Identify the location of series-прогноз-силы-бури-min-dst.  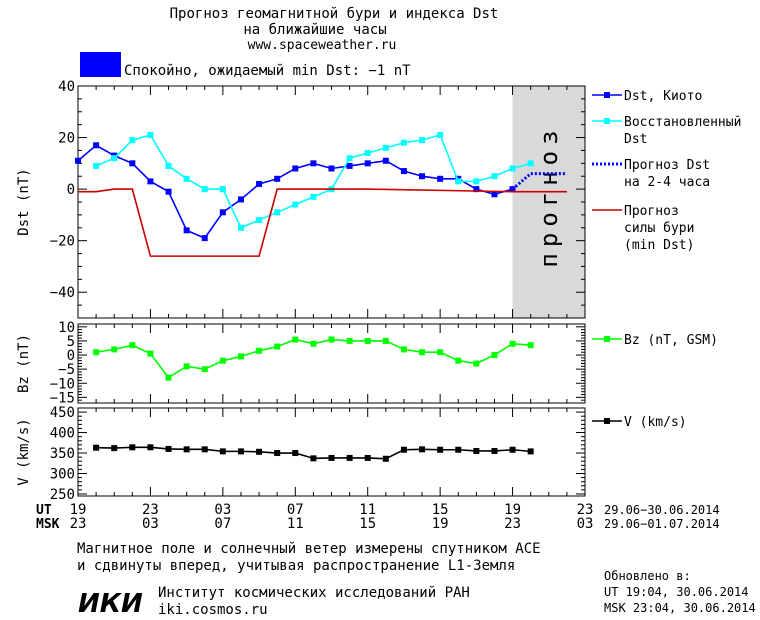
(322, 222).